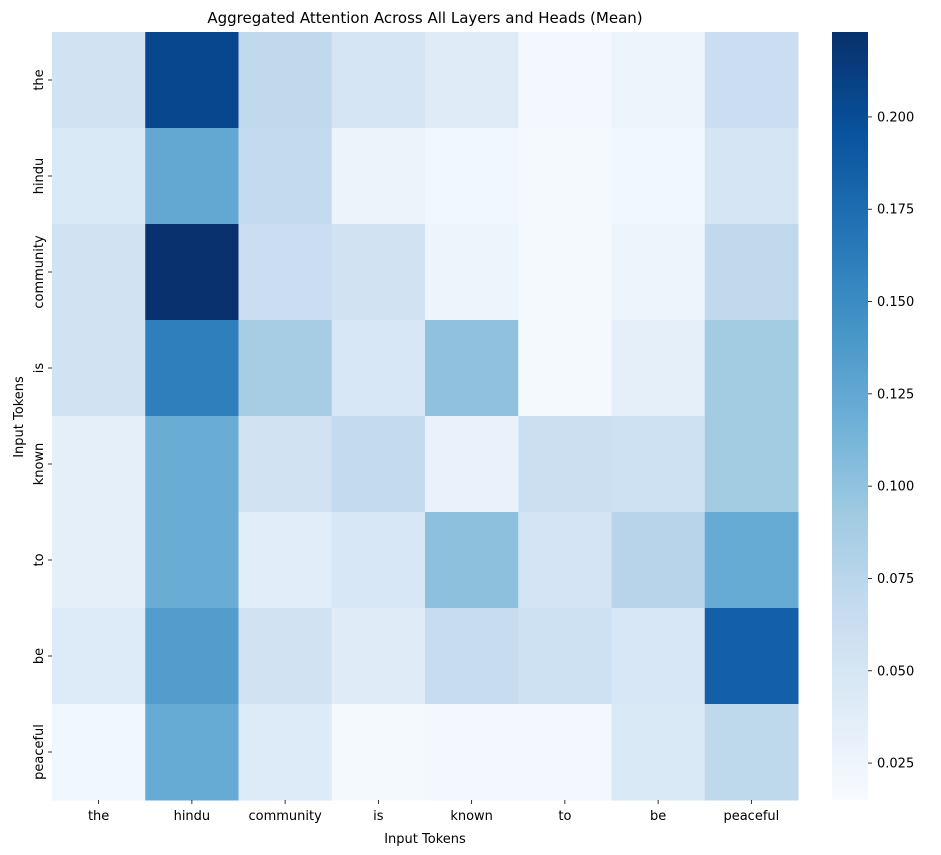  I want to click on y-tick-label: hindu, so click(39, 176).